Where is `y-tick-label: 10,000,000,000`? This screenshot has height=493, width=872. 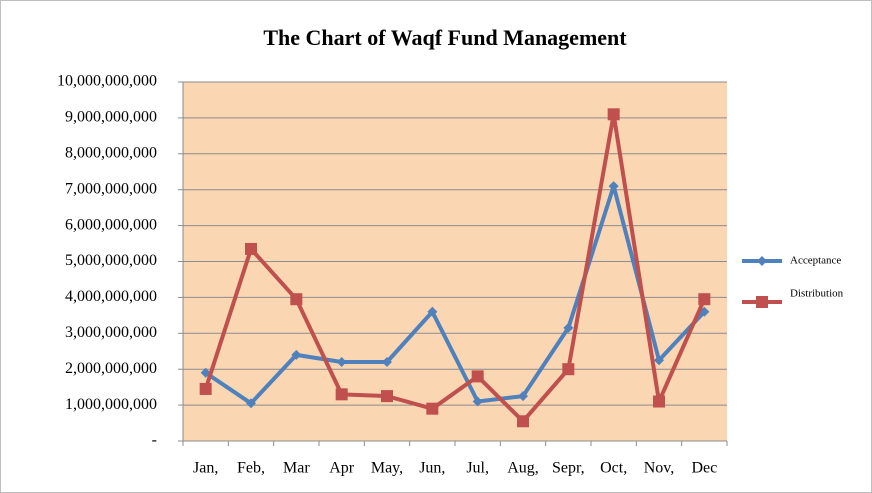 y-tick-label: 10,000,000,000 is located at coordinates (107, 81).